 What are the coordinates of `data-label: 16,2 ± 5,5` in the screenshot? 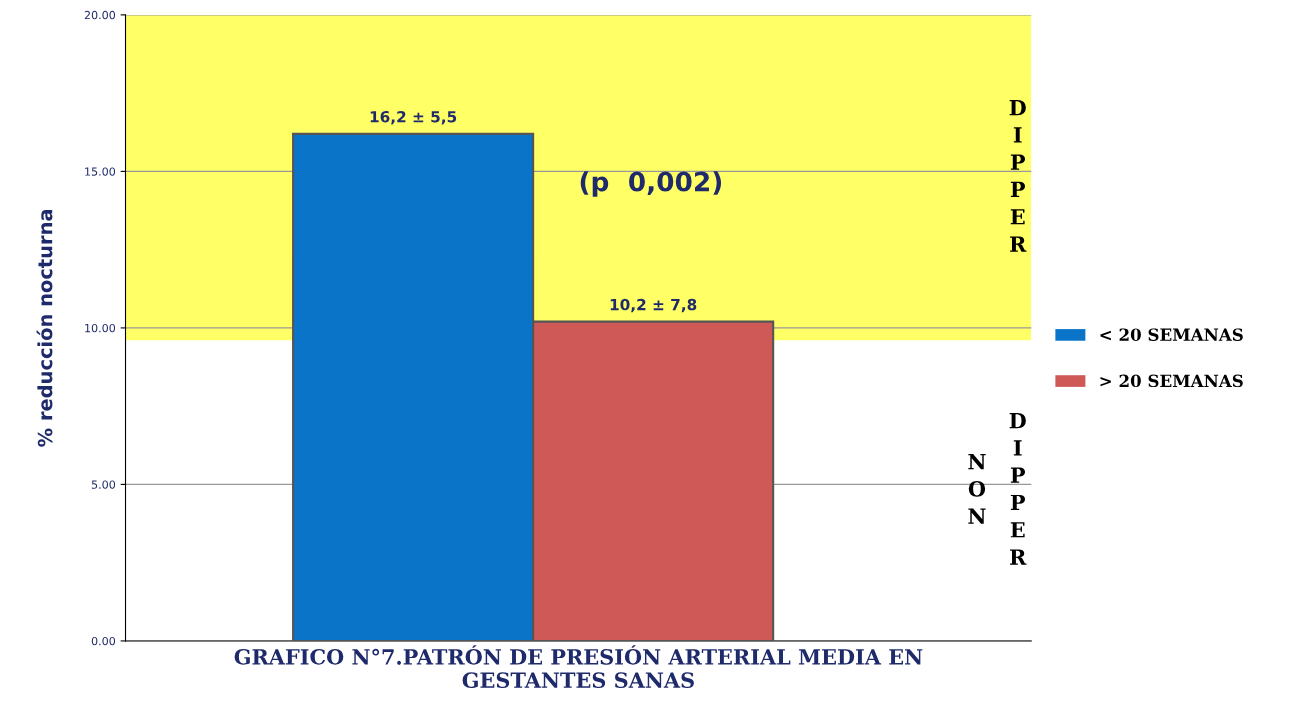 It's located at (413, 117).